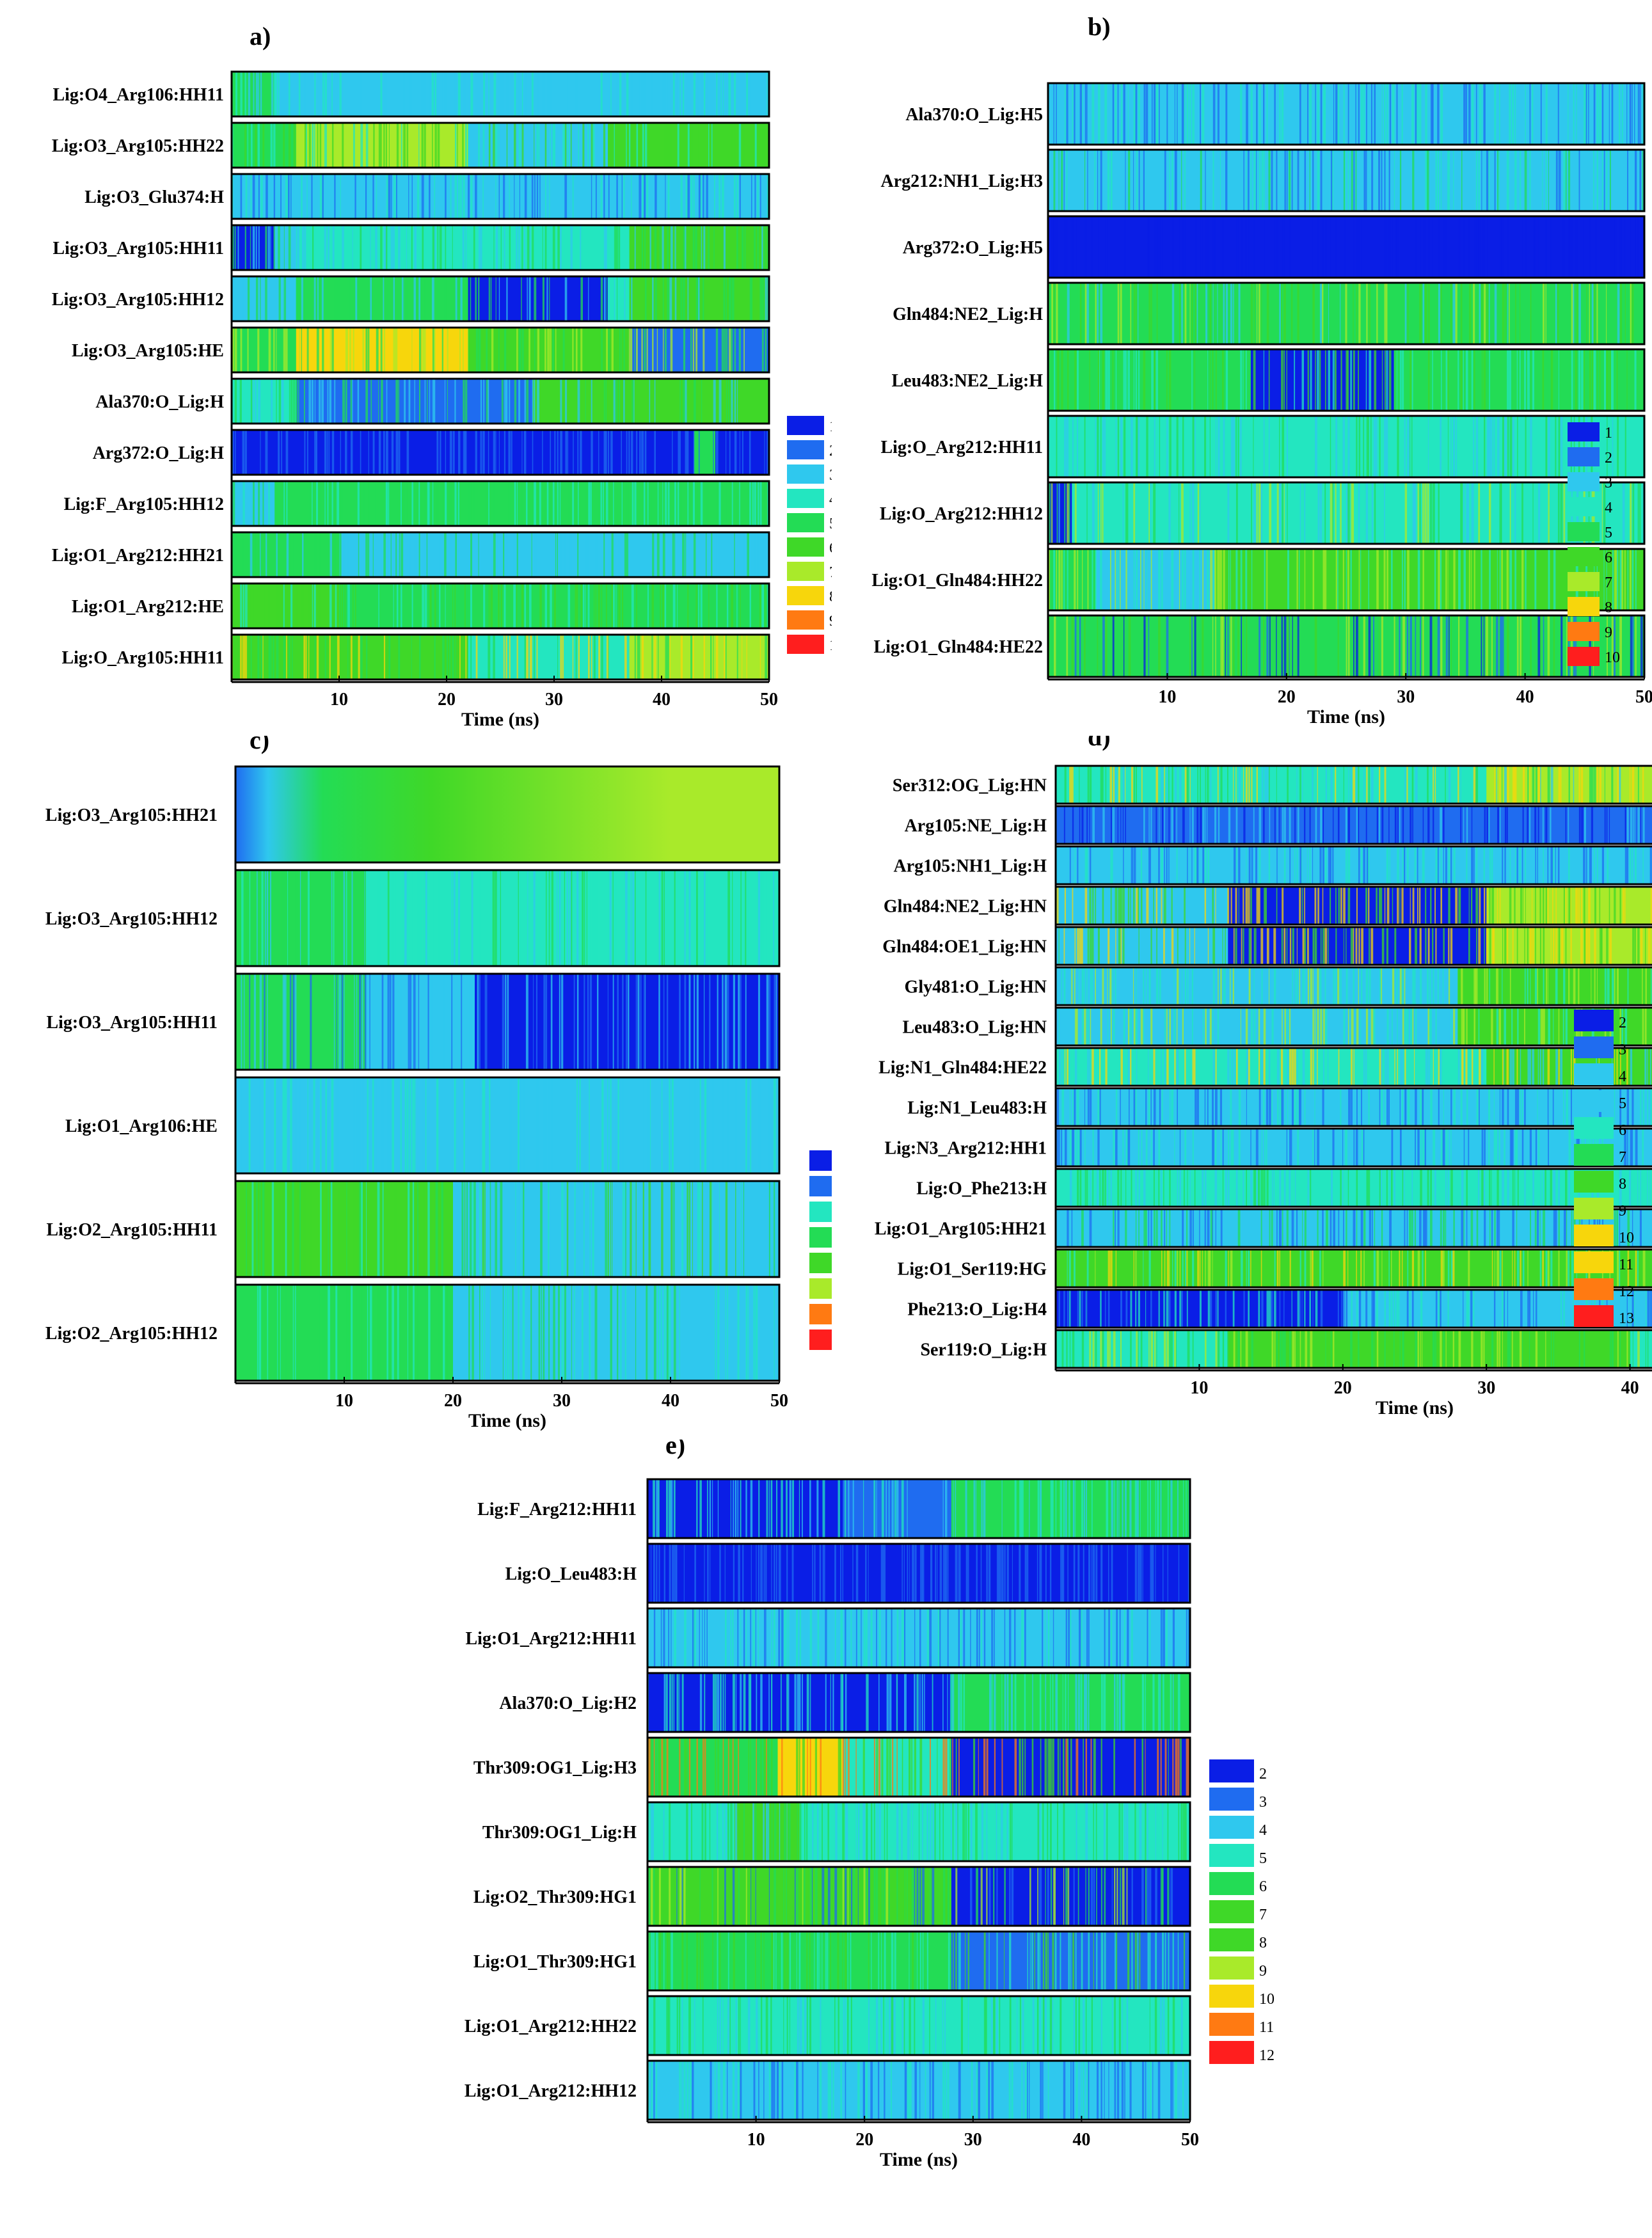  Describe the element at coordinates (1626, 1238) in the screenshot. I see `legend-label: 10` at that location.